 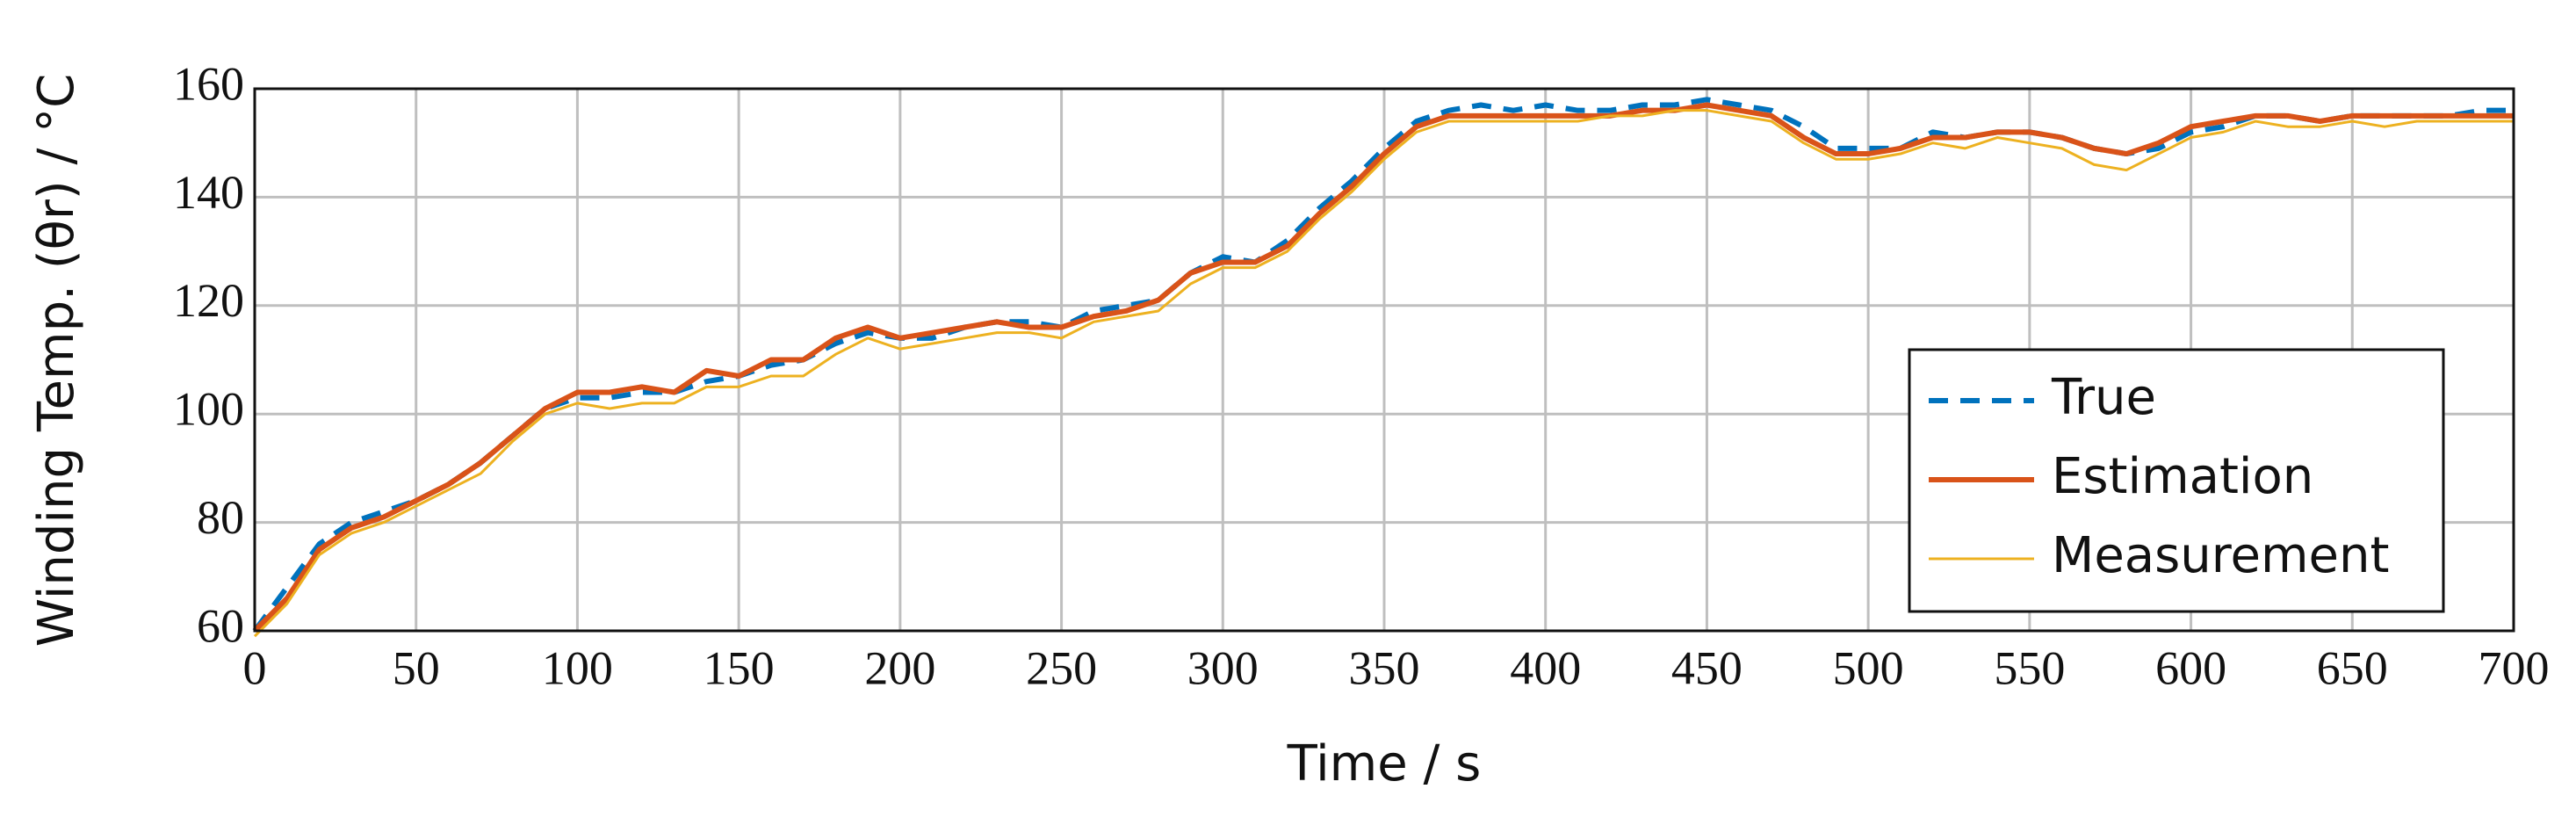 I want to click on x-tick-label: 0, so click(x=255, y=667).